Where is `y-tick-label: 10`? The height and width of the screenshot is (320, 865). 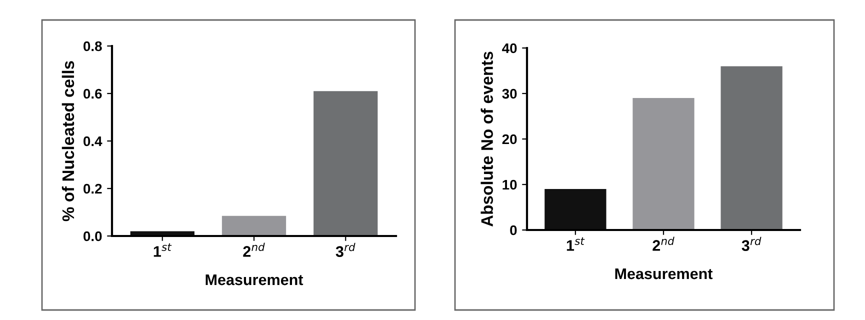
y-tick-label: 10 is located at coordinates (509, 185).